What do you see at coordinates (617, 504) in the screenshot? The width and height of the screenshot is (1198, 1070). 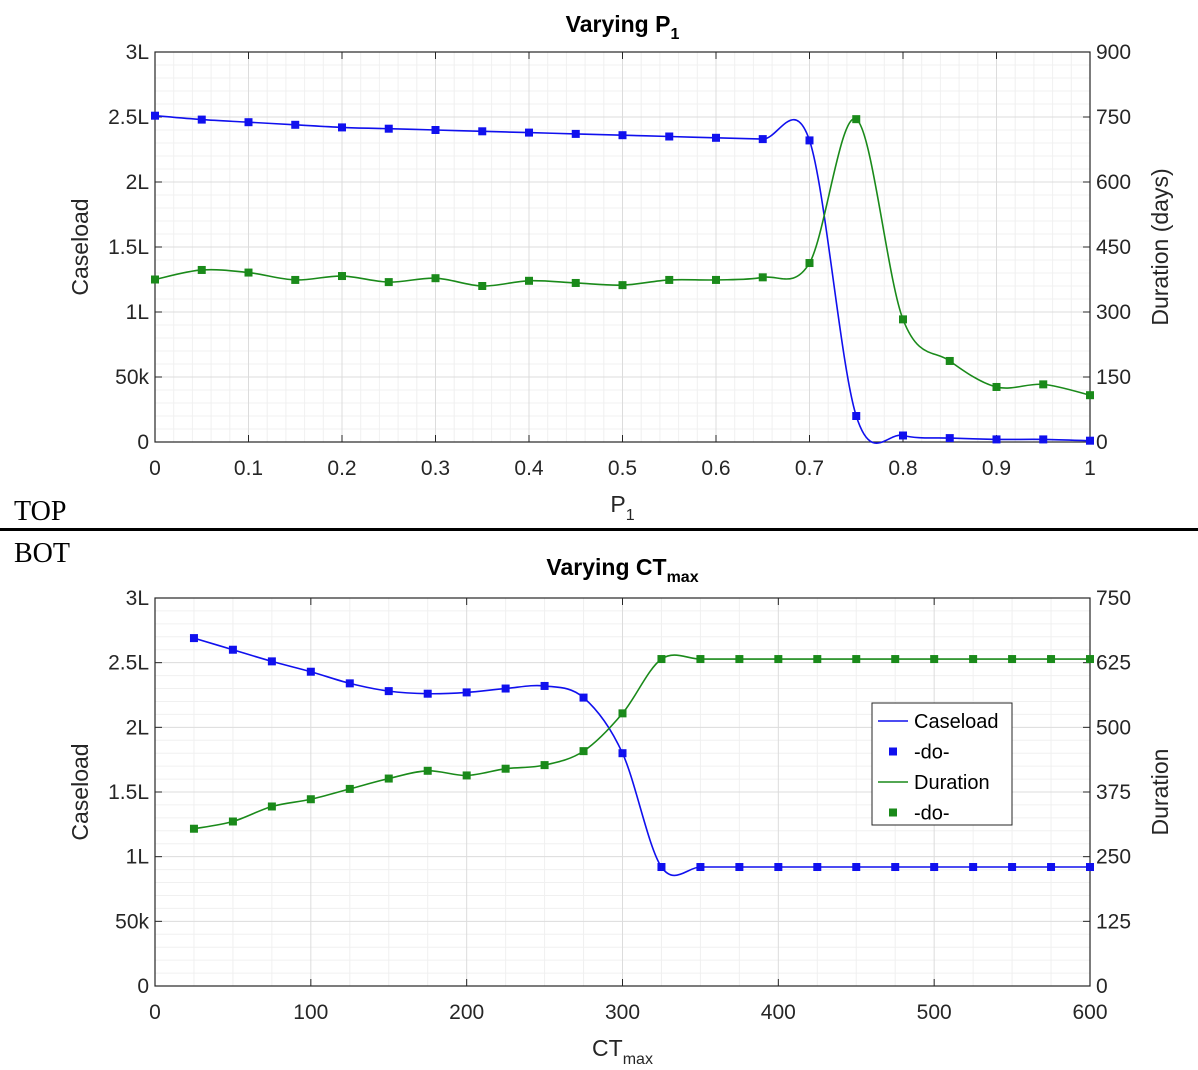 I see `chart-0-x-axis-label-main: P` at bounding box center [617, 504].